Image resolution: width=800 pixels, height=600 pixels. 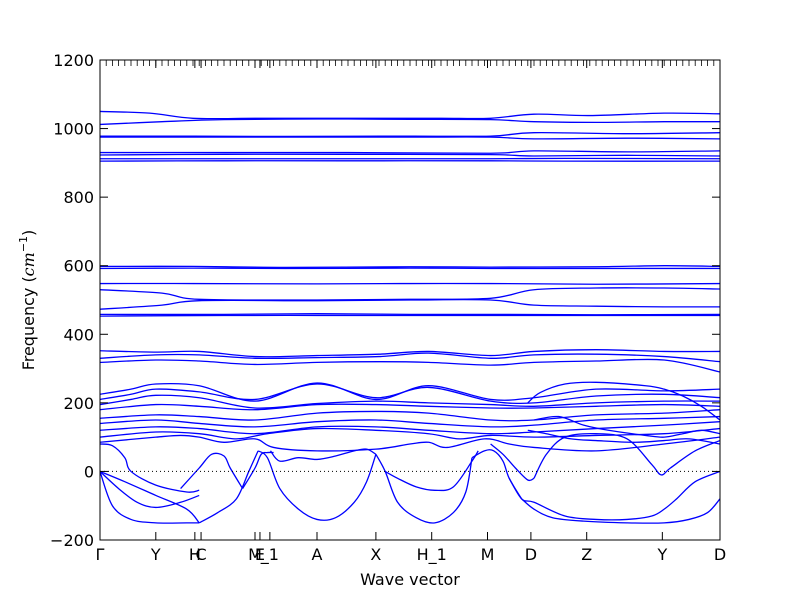 I want to click on y-tick-label-1: −200, so click(x=72, y=540).